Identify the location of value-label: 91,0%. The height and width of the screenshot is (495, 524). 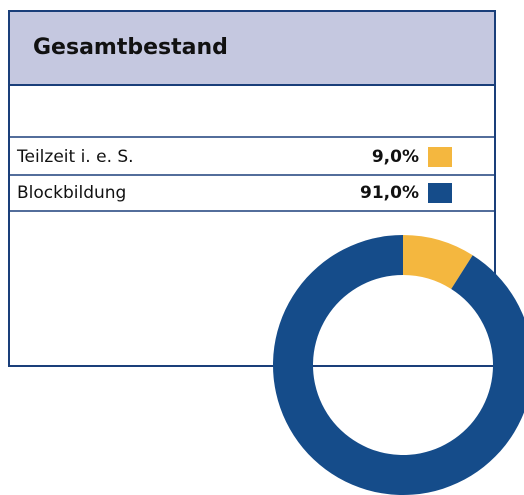
(389, 193).